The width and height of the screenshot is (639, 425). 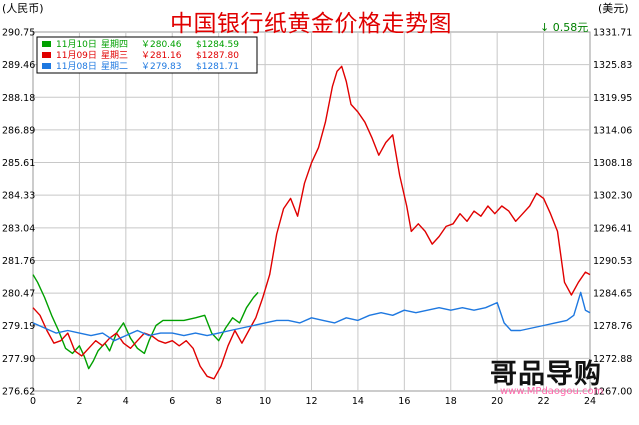 What do you see at coordinates (33, 401) in the screenshot?
I see `x-tick-label: 0` at bounding box center [33, 401].